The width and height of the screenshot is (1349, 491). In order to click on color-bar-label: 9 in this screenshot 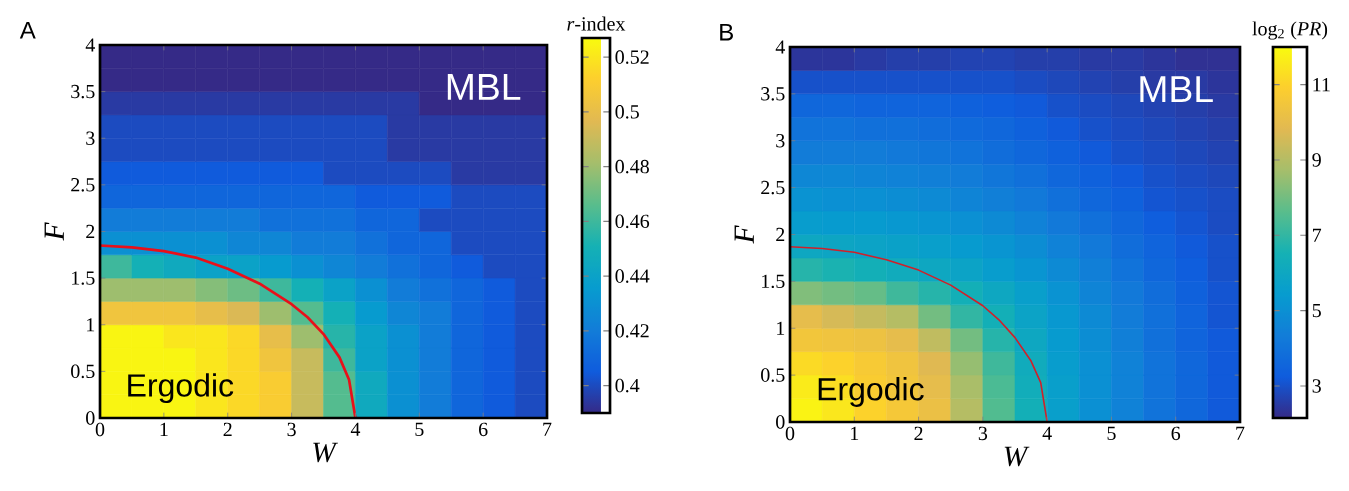, I will do `click(1316, 160)`.